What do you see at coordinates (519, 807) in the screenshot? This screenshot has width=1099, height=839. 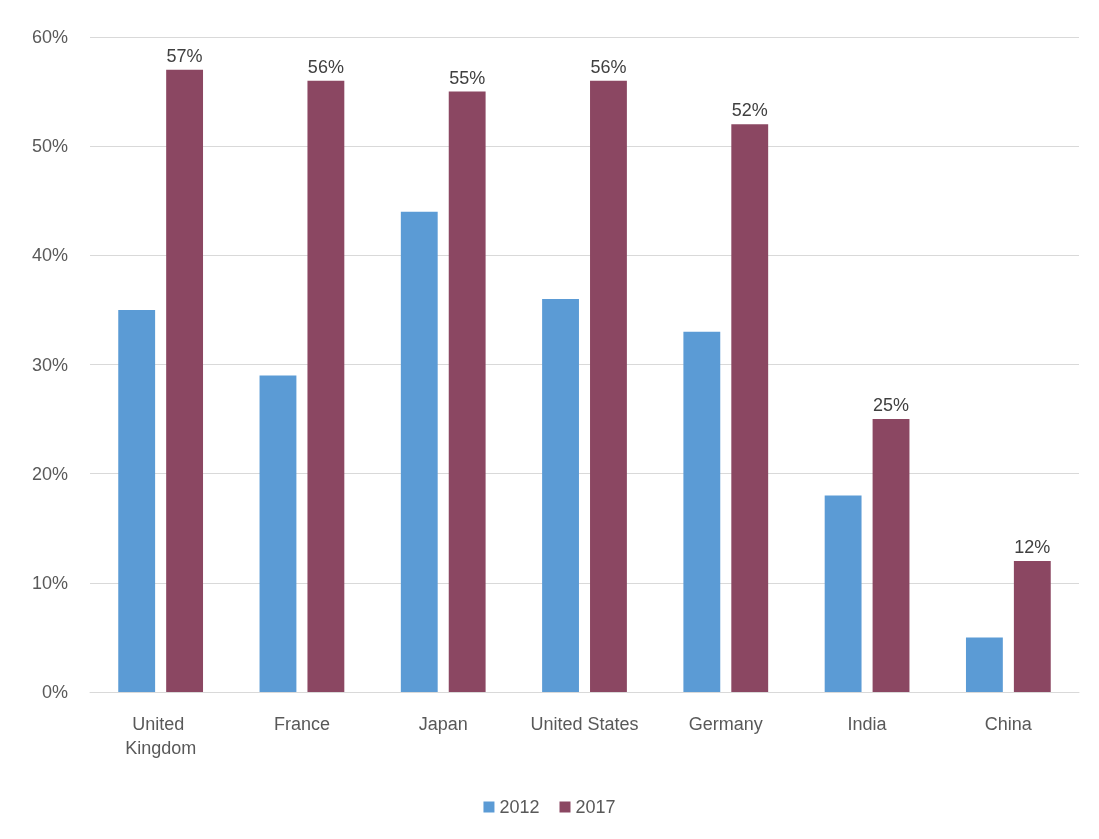 I see `legend-label: 2012` at bounding box center [519, 807].